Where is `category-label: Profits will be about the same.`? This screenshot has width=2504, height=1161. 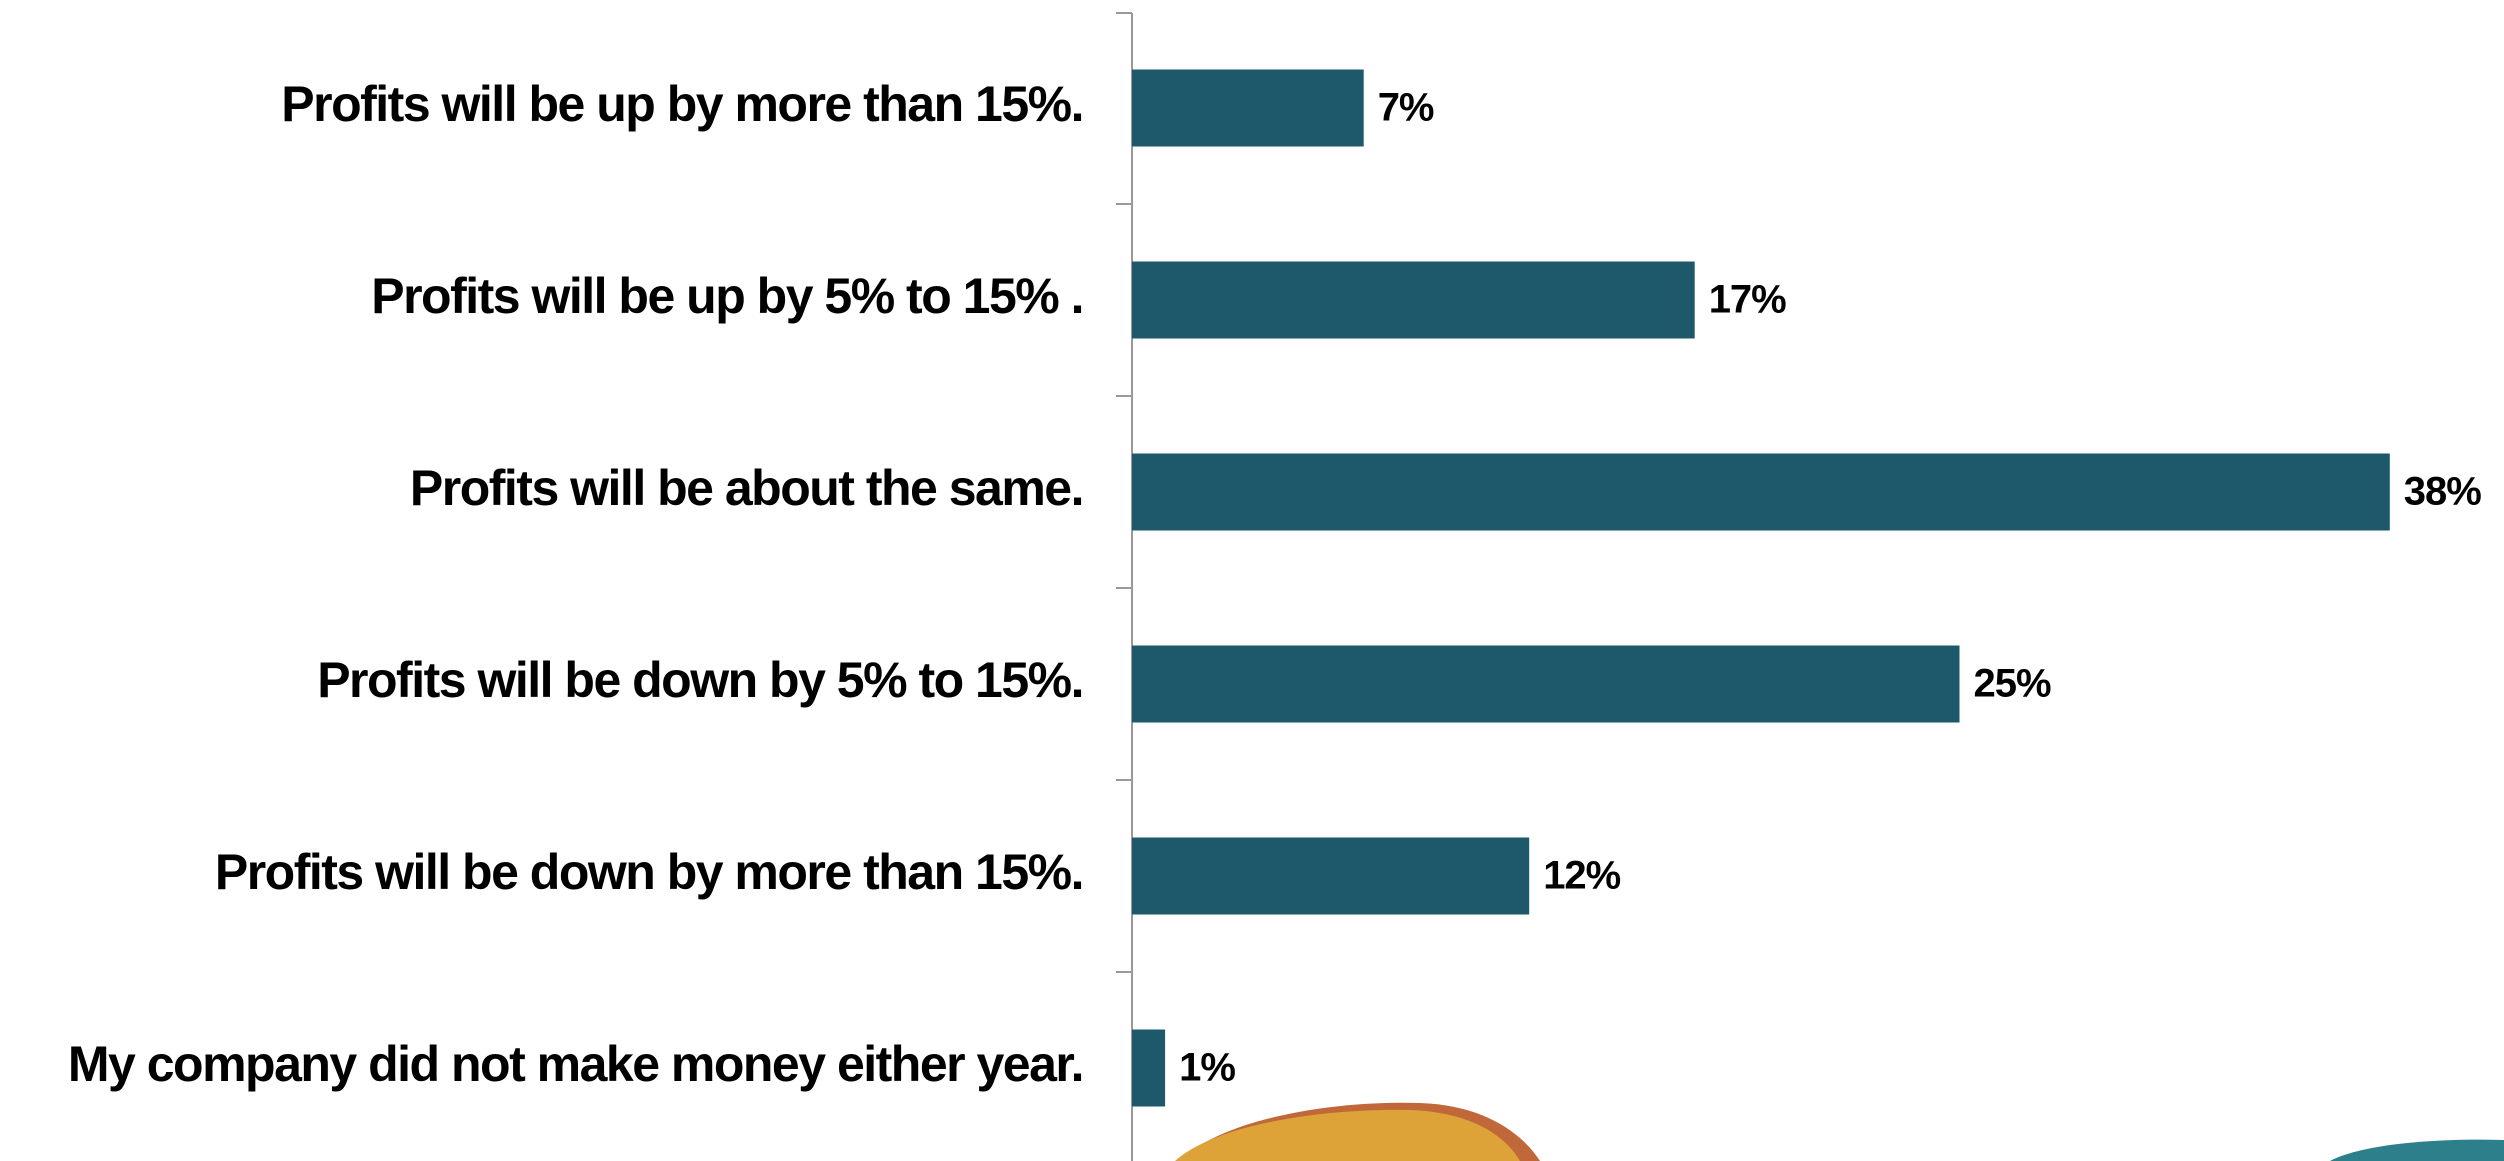
category-label: Profits will be about the same. is located at coordinates (746, 488).